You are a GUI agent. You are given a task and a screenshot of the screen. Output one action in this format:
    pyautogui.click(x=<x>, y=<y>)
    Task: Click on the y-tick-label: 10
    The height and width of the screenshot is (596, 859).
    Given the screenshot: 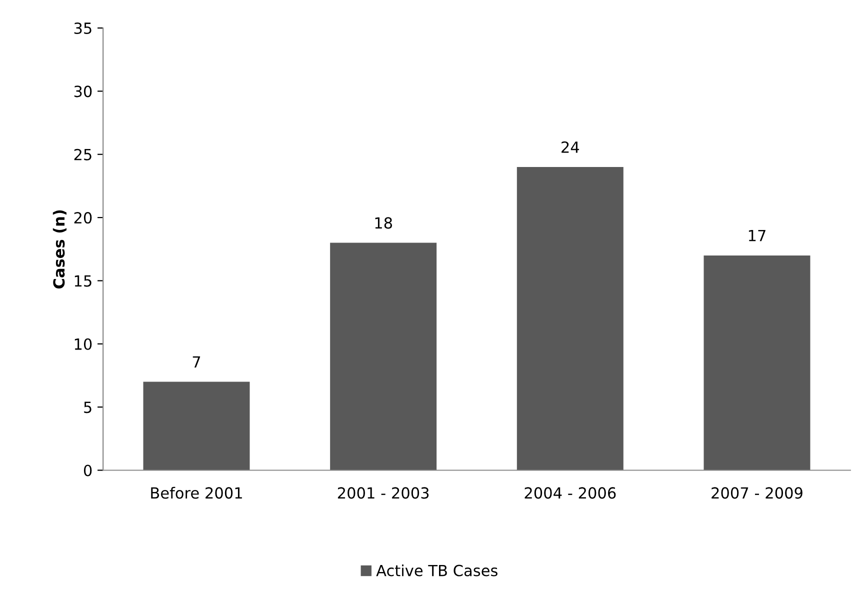 What is the action you would take?
    pyautogui.click(x=83, y=344)
    